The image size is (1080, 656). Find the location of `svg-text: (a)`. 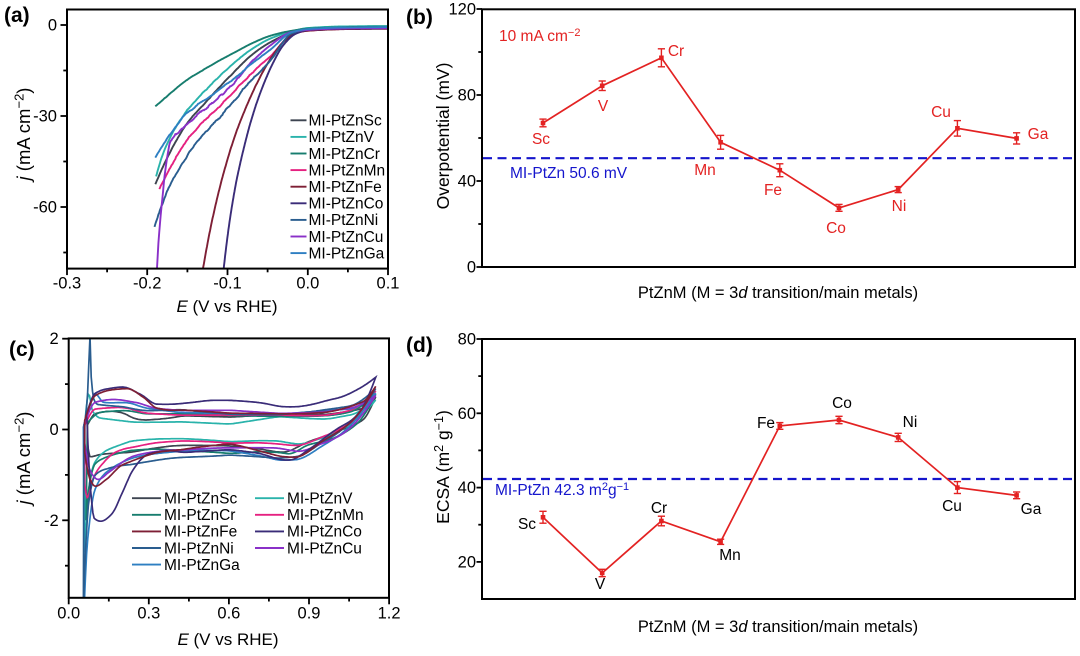

svg-text: (a) is located at coordinates (17, 15).